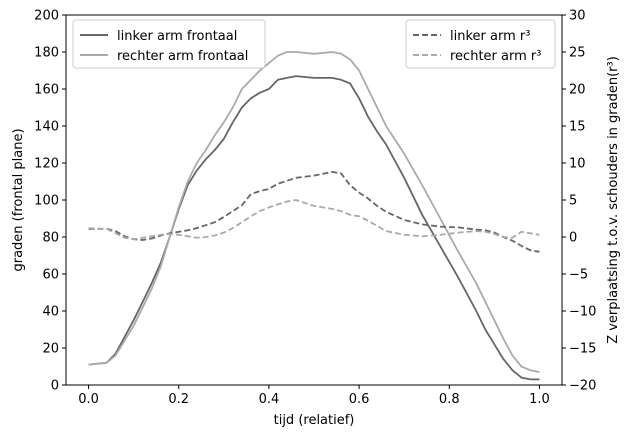 This screenshot has height=438, width=630. Describe the element at coordinates (490, 36) in the screenshot. I see `legend-label-linker-r3: linker arm r³` at that location.